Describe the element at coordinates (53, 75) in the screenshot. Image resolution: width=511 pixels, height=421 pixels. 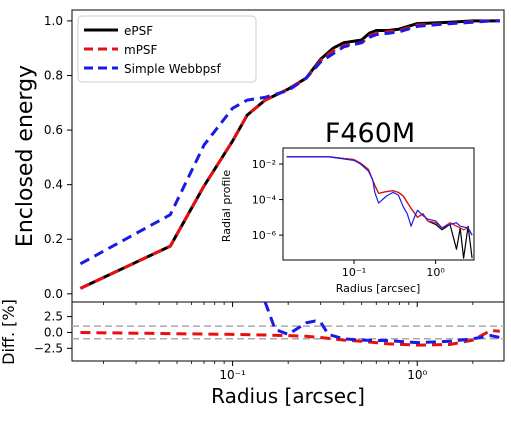
I see `main-y-tick-label: 0.8` at that location.